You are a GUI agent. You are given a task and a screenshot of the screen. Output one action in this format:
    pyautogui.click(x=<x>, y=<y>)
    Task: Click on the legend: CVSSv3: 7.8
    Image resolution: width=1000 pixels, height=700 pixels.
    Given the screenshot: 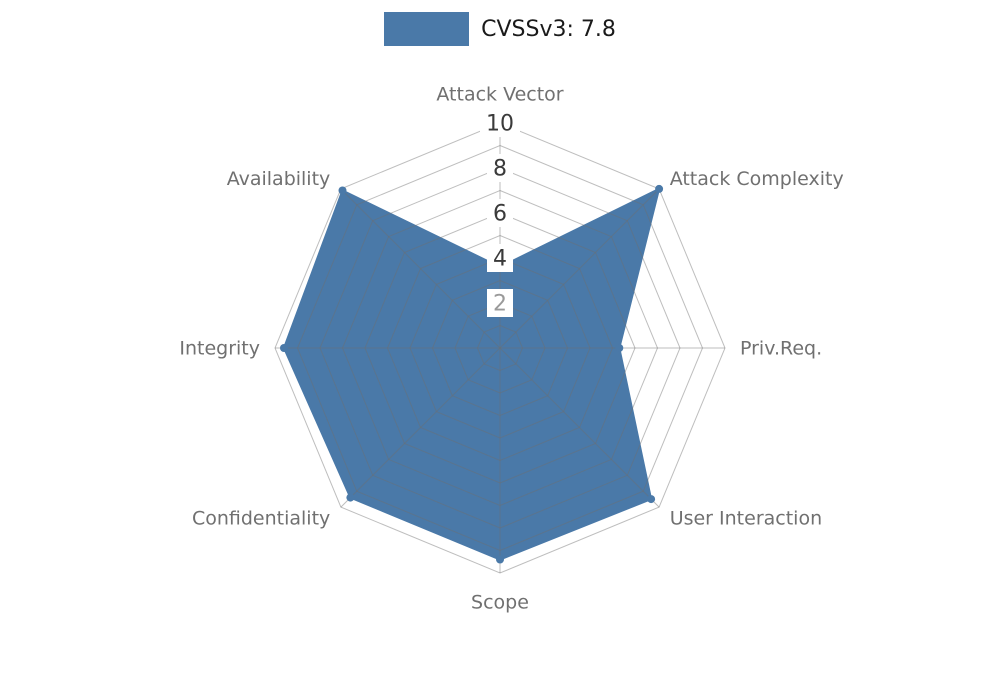 What is the action you would take?
    pyautogui.click(x=500, y=29)
    